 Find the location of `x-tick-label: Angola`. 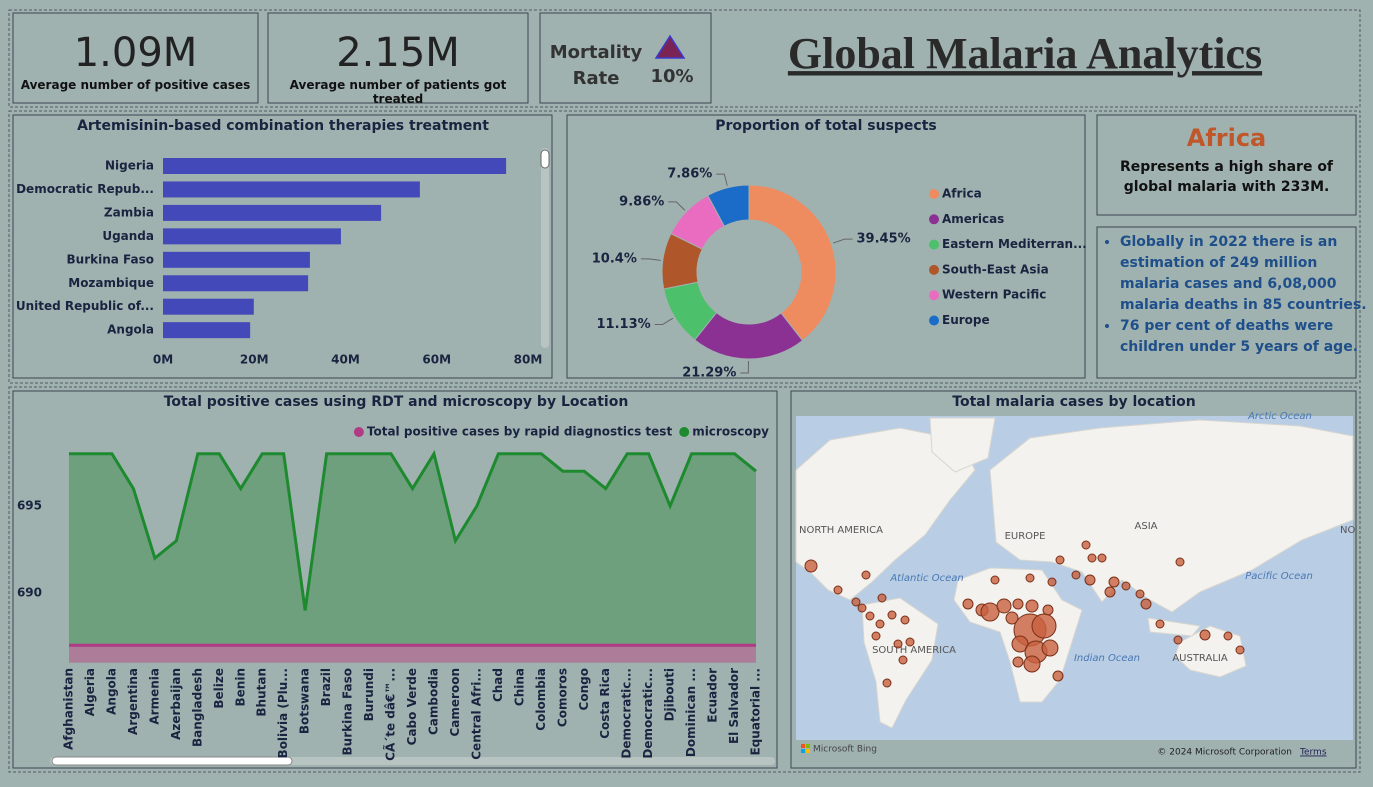

x-tick-label: Angola is located at coordinates (111, 691).